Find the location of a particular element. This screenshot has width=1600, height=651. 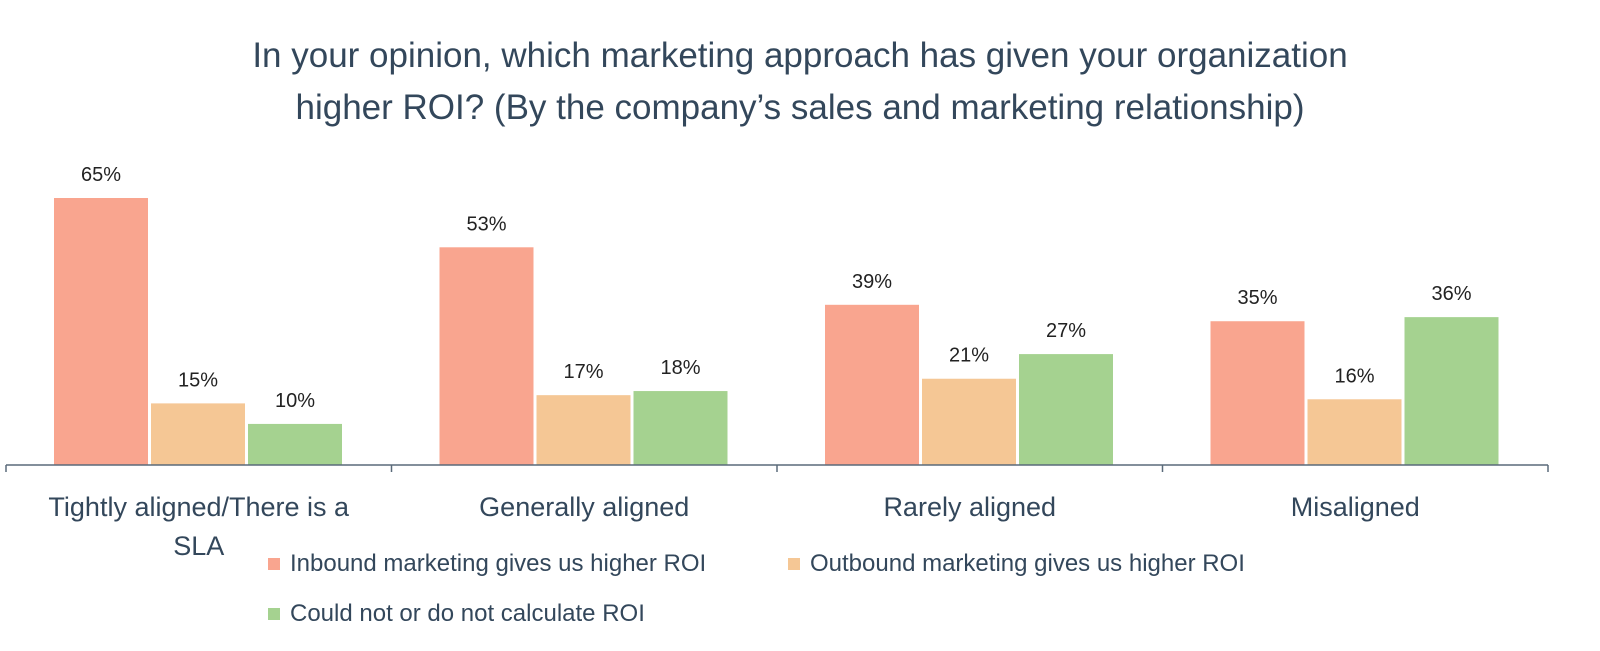

category-label-tightly-aligned-there-is-a-sla: Tightly aligned/There is a SLA is located at coordinates (199, 526).